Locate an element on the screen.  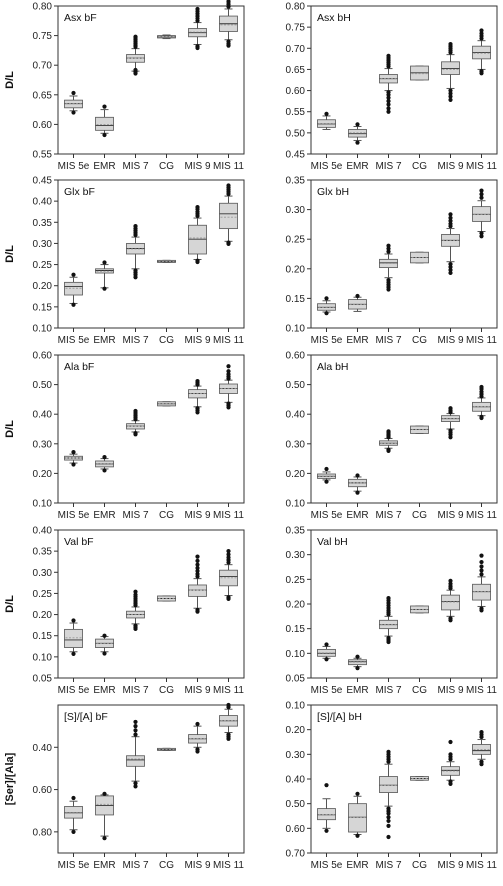
panel-title: Asx bF is located at coordinates (80, 18).